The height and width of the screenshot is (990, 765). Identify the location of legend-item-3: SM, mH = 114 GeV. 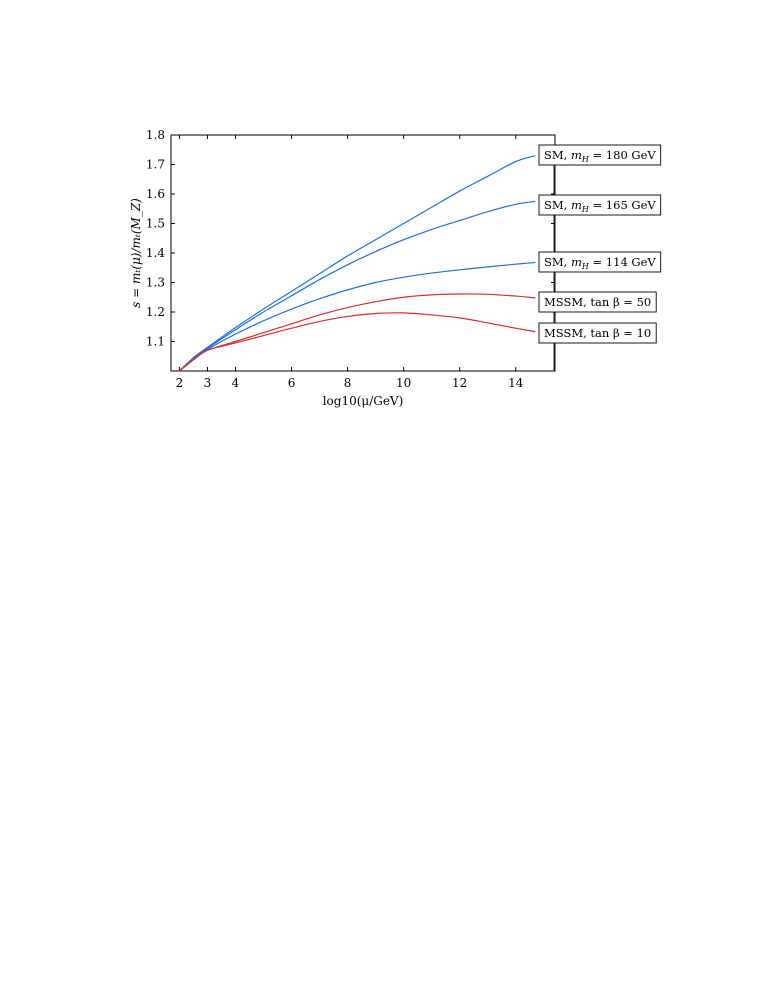
(600, 262).